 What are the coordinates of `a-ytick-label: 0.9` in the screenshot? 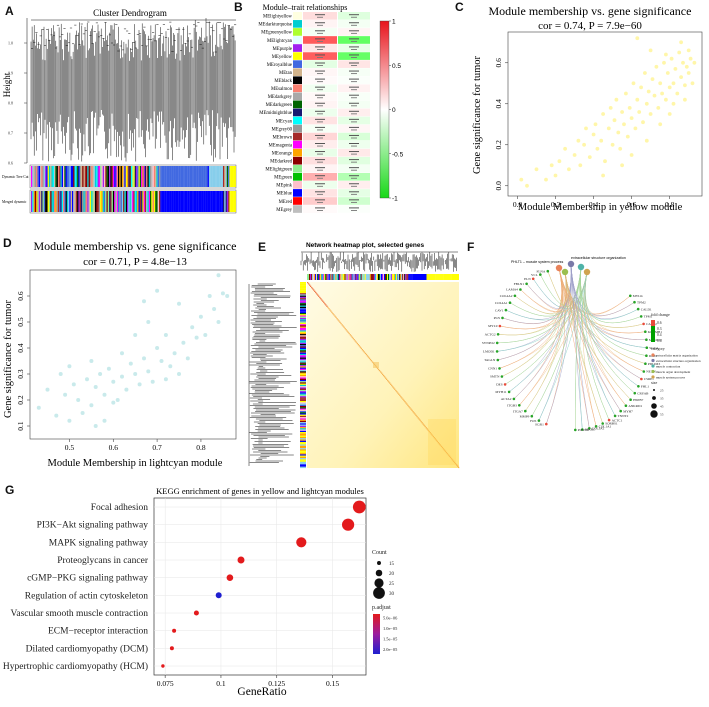 It's located at (10, 73).